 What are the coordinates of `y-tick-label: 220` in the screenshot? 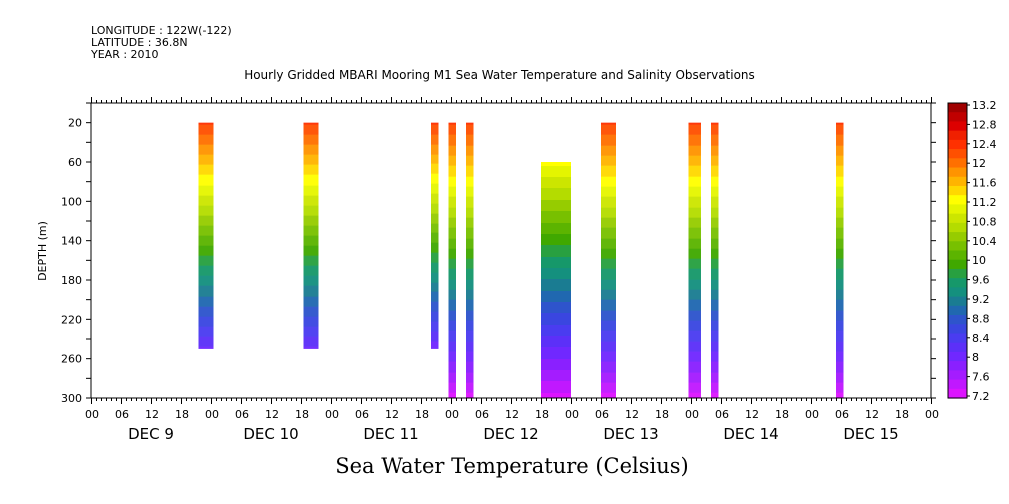 It's located at (71, 319).